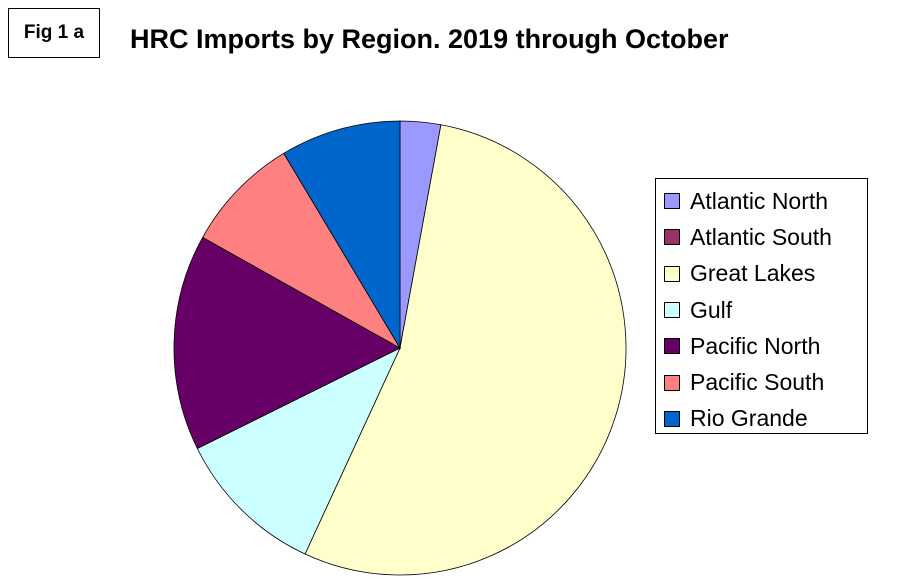 The width and height of the screenshot is (910, 588). Describe the element at coordinates (54, 33) in the screenshot. I see `figure-label: Fig 1 a` at that location.